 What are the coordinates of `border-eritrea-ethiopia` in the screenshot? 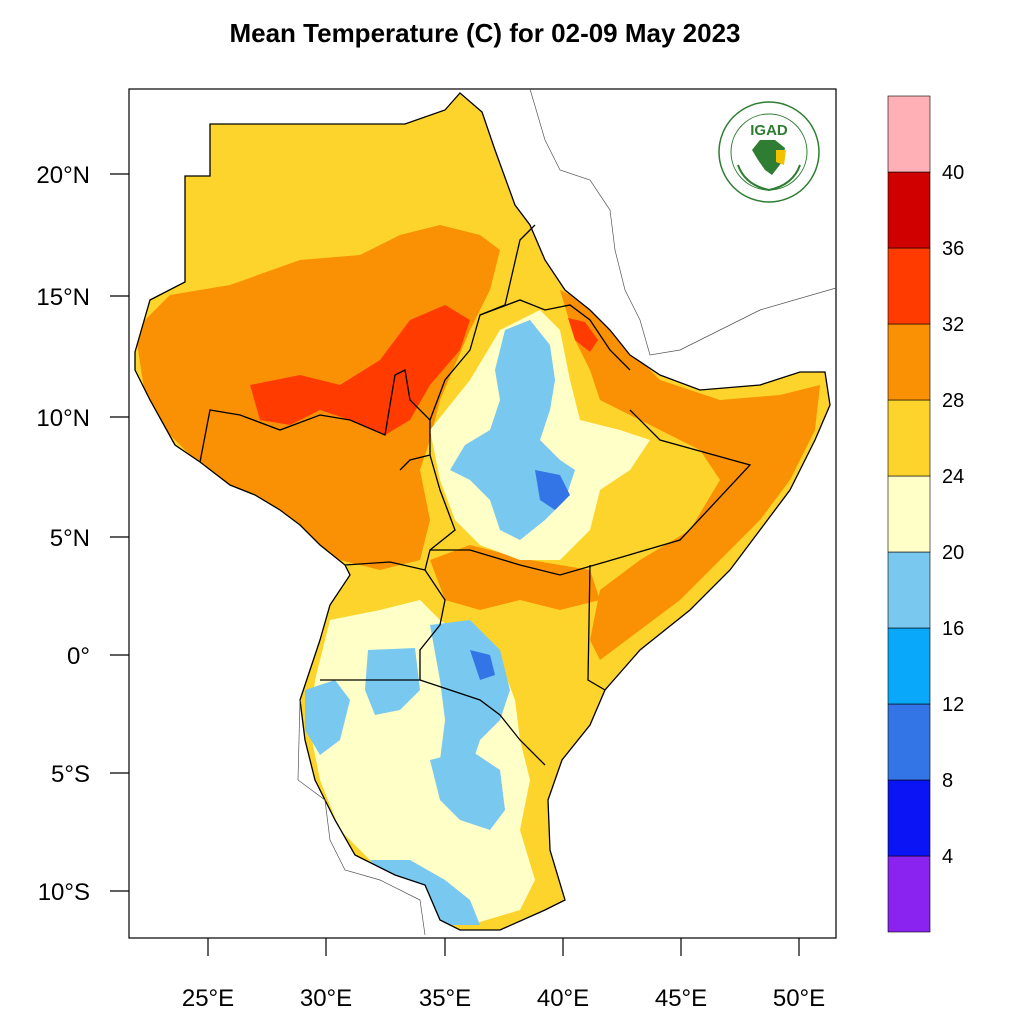 It's located at (555, 335).